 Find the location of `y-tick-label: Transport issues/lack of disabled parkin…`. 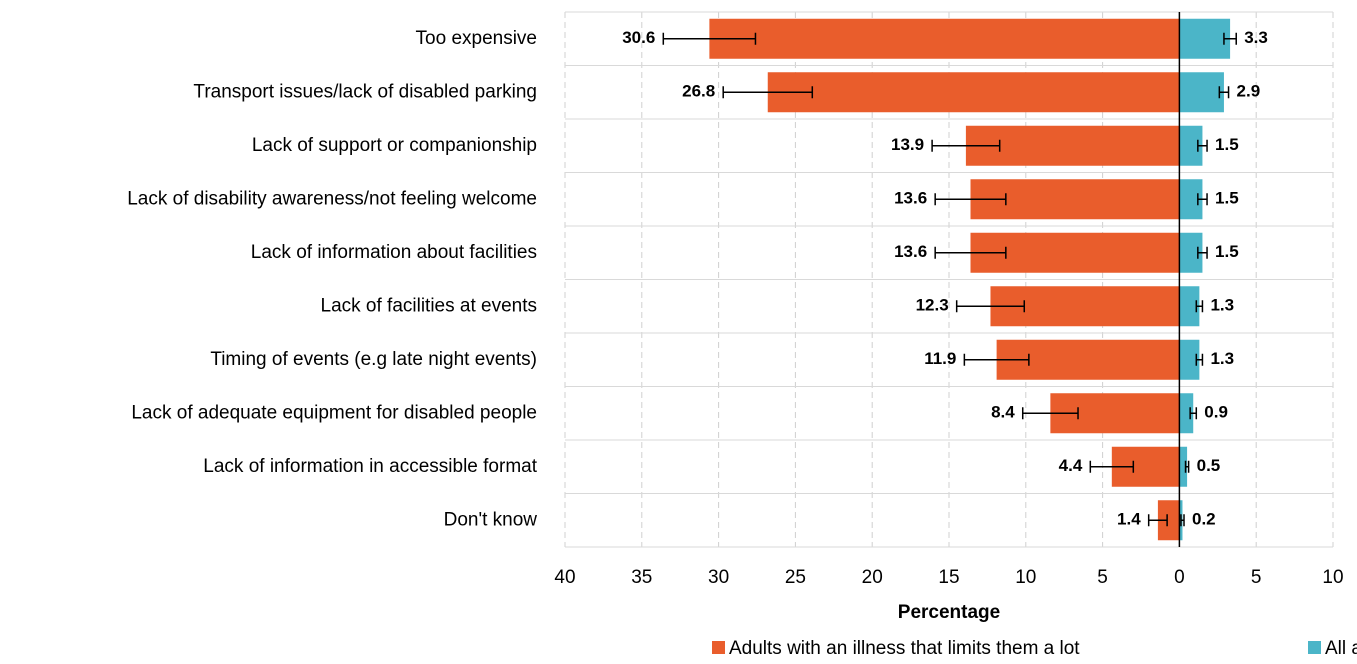

y-tick-label: Transport issues/lack of disabled parkin… is located at coordinates (365, 91).